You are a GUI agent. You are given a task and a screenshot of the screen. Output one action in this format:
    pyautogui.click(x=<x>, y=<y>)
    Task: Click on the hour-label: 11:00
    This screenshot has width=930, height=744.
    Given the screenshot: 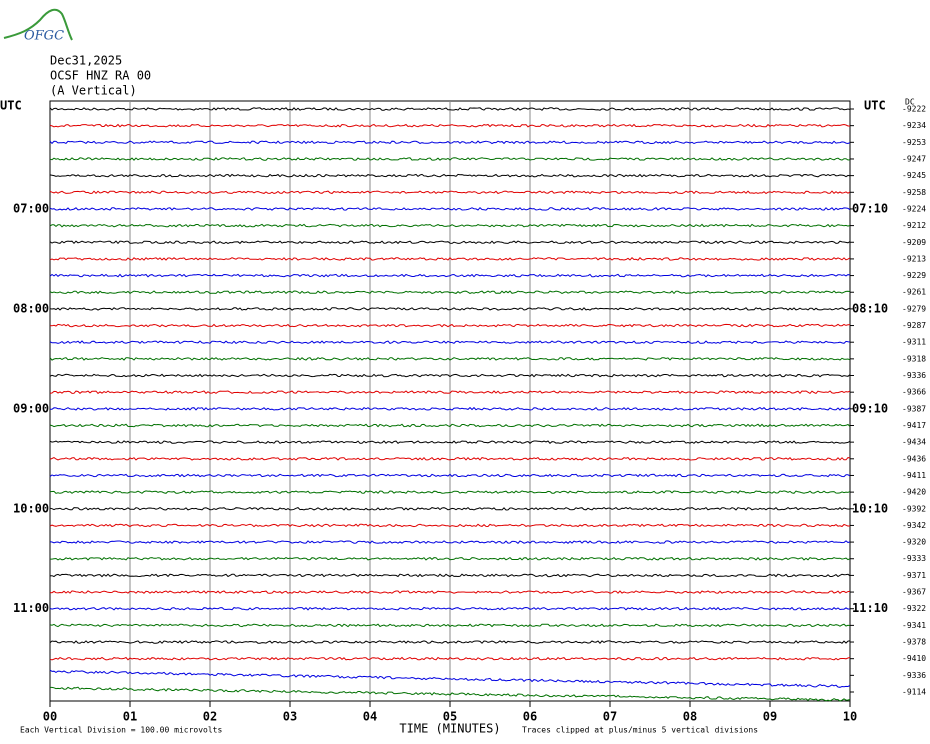 What is the action you would take?
    pyautogui.click(x=31, y=608)
    